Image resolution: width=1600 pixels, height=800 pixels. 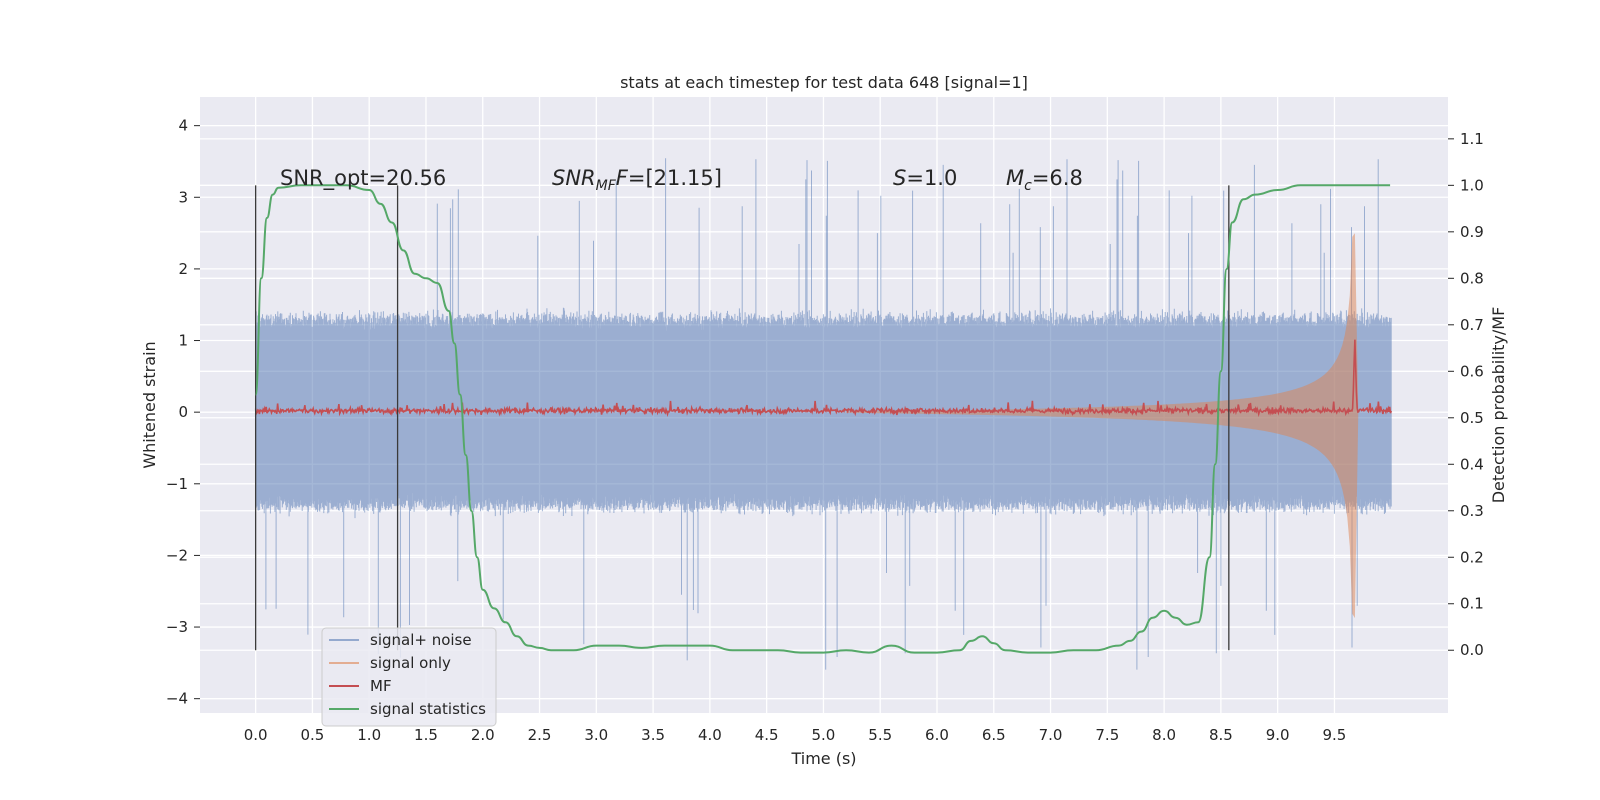 I want to click on y-tick-label: −1, so click(x=177, y=484).